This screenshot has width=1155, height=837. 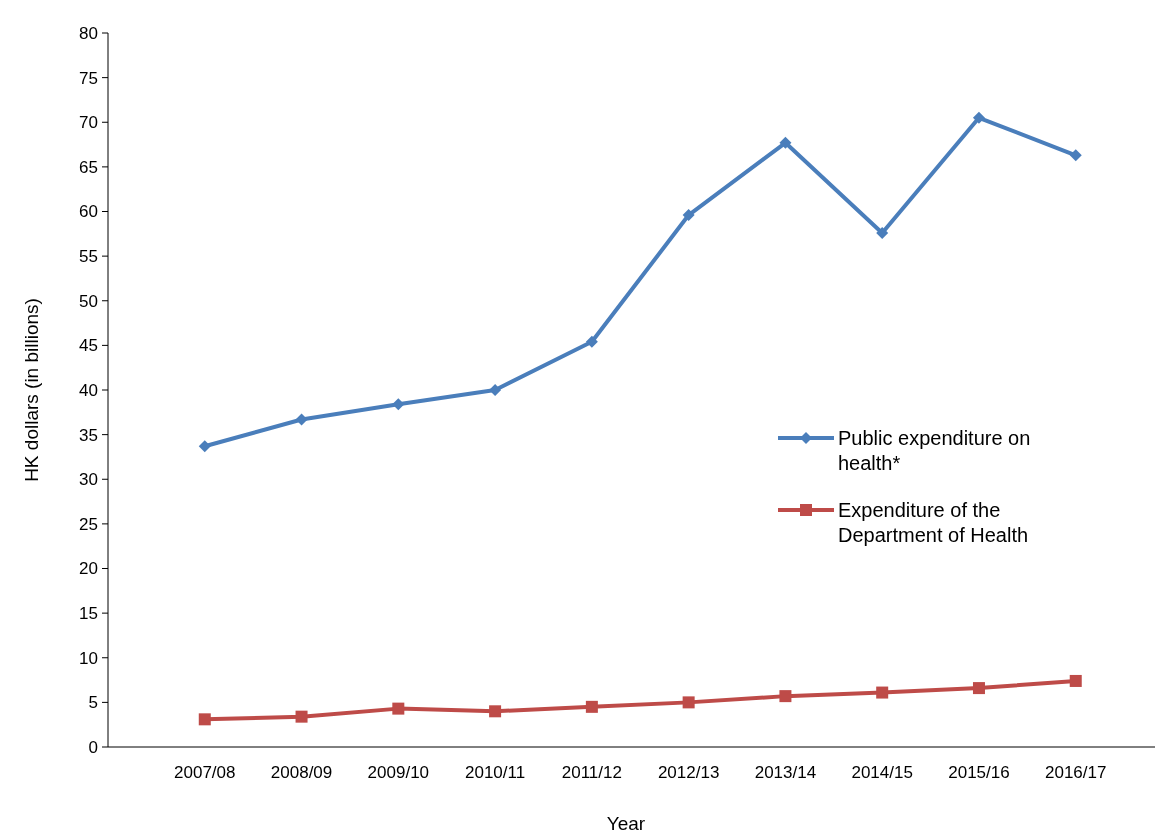 I want to click on legend-label: Public expenditure on health*, so click(x=934, y=450).